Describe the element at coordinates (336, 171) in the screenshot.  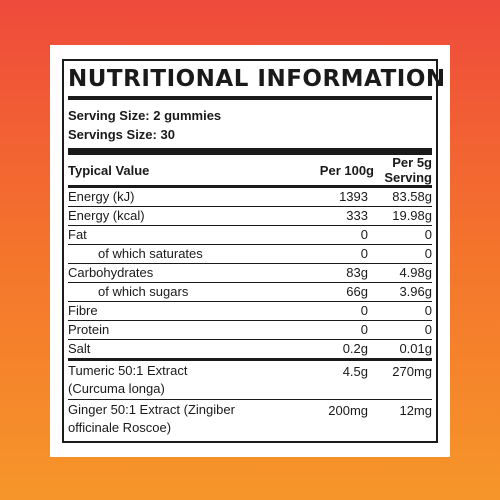
I see `header-per-100g: Per 100g` at that location.